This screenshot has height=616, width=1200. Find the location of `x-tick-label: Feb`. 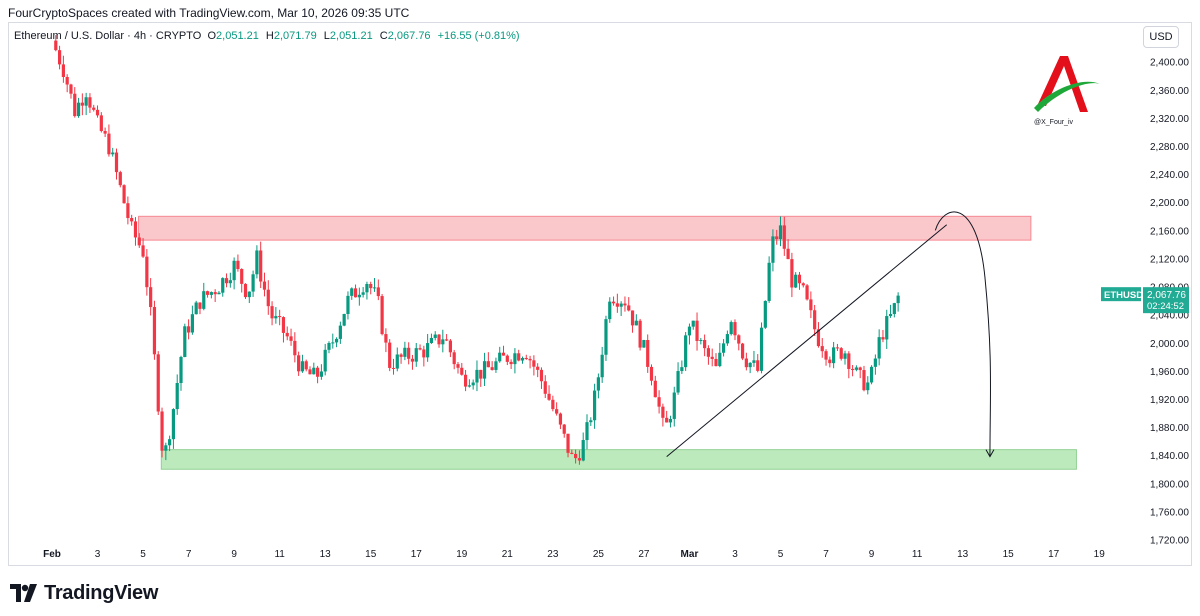

x-tick-label: Feb is located at coordinates (52, 554).